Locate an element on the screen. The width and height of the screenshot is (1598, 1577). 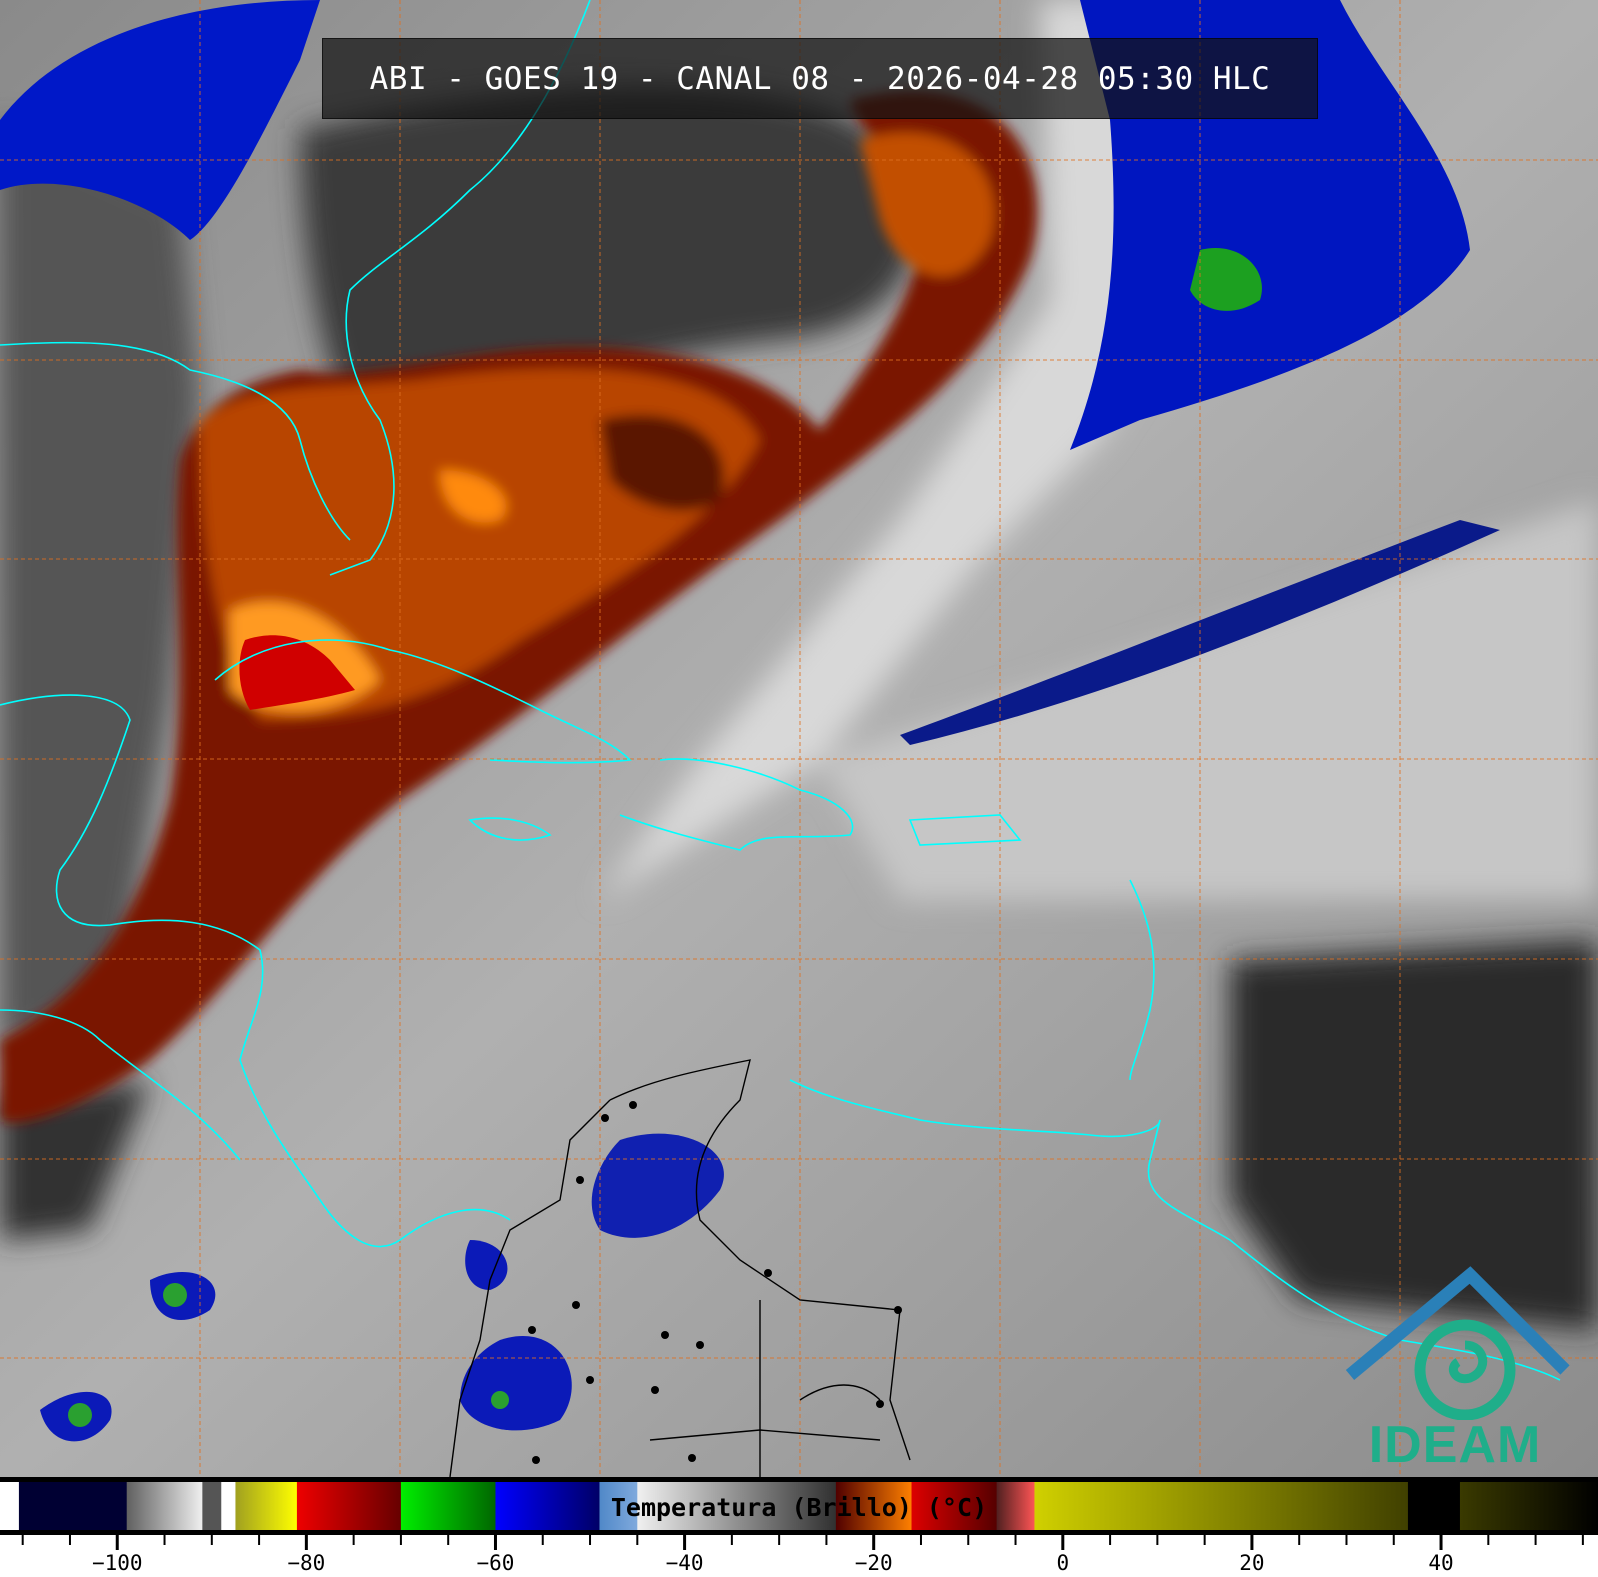
ideam-eye-icon is located at coordinates (1457, 1343).